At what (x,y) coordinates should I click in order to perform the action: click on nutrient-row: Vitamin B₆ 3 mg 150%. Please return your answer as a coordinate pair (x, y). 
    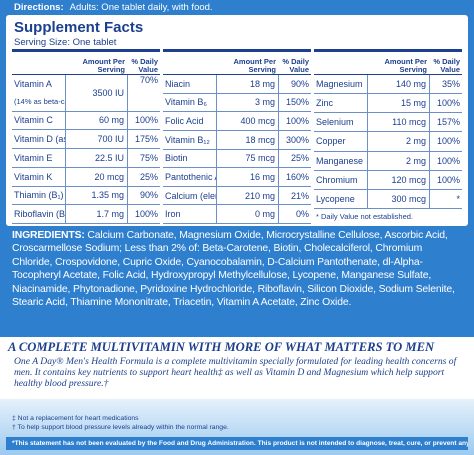
    Looking at the image, I should click on (237, 103).